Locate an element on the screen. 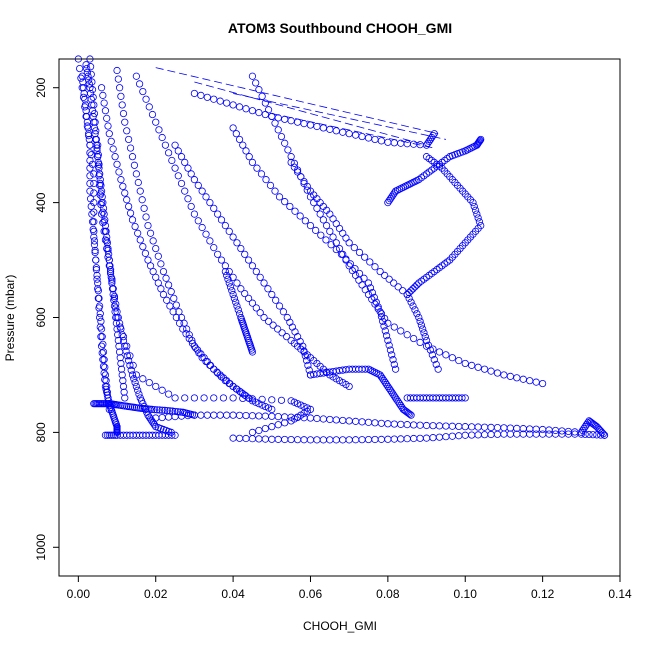  y-tick-label: 200 is located at coordinates (41, 87).